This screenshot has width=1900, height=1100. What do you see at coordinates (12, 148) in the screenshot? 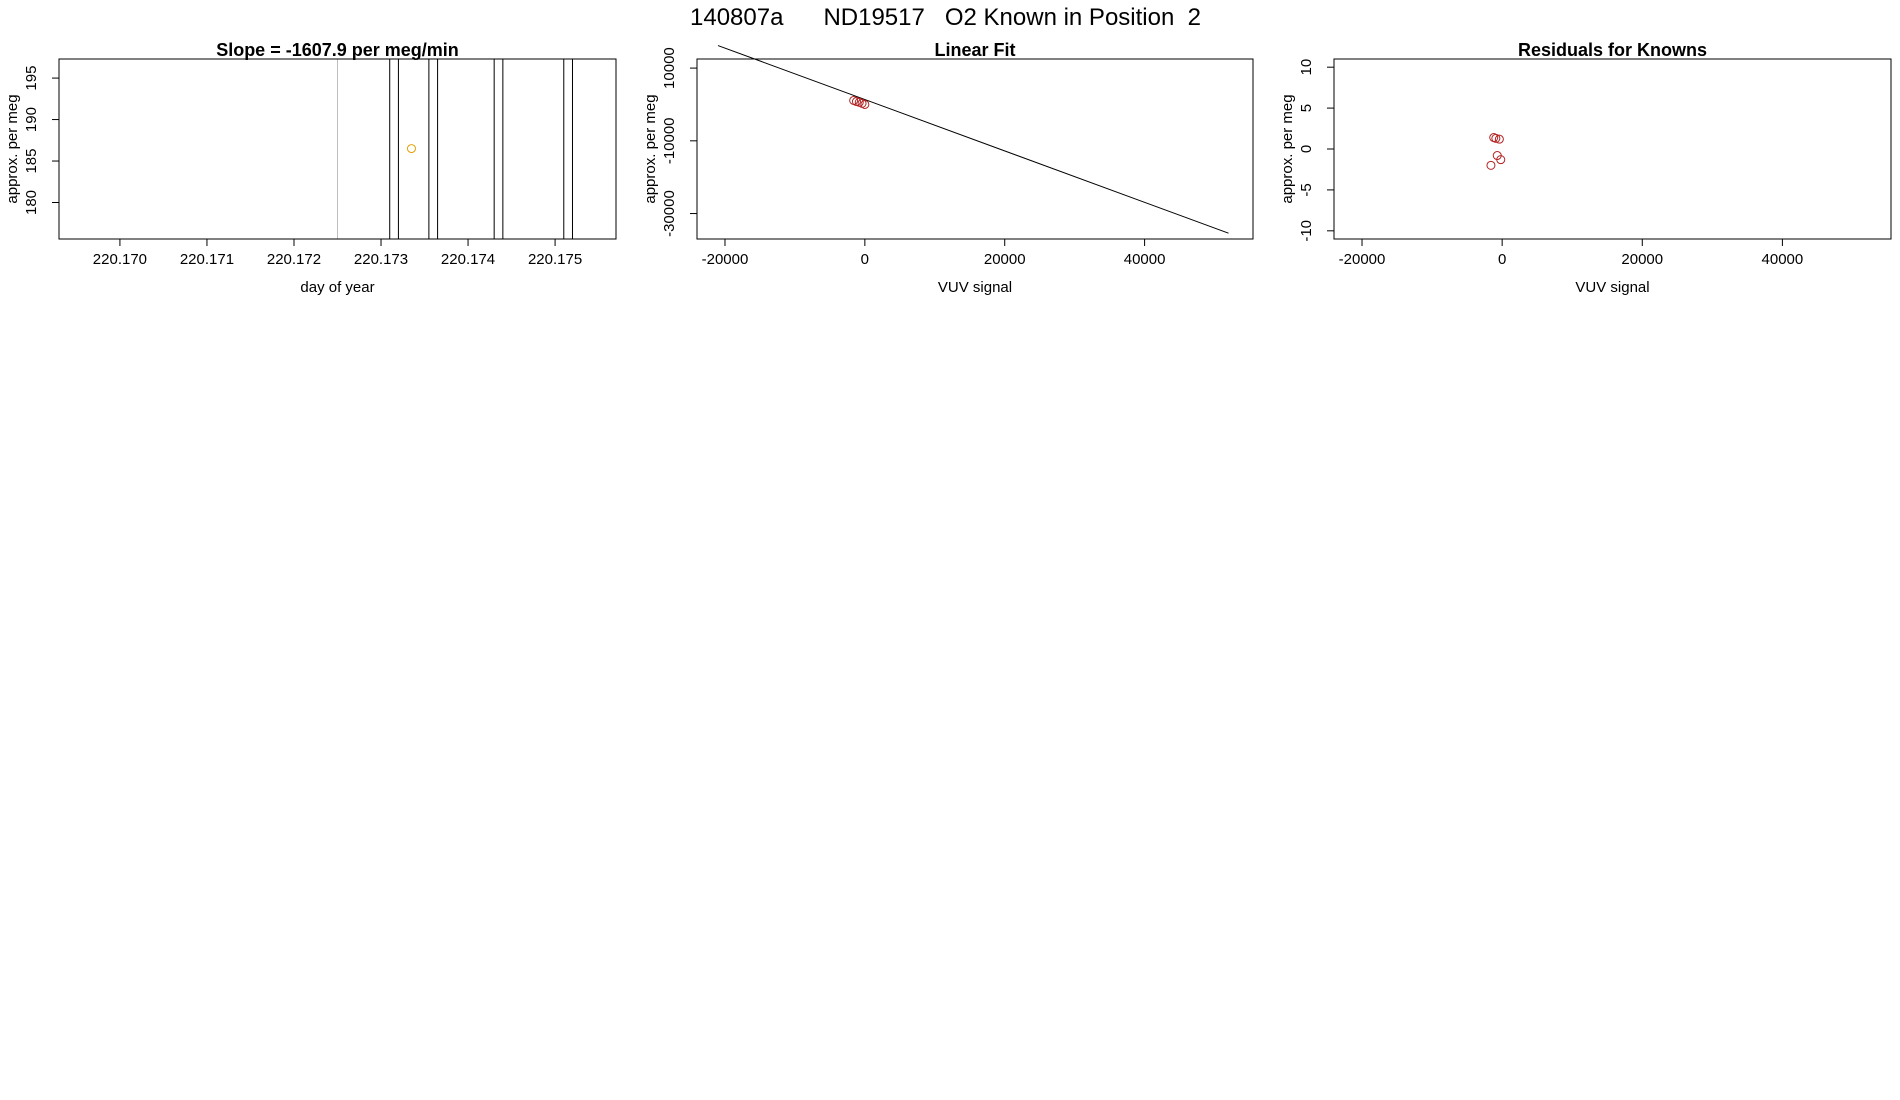
I see `time-series-ylabel: approx. per meg` at bounding box center [12, 148].